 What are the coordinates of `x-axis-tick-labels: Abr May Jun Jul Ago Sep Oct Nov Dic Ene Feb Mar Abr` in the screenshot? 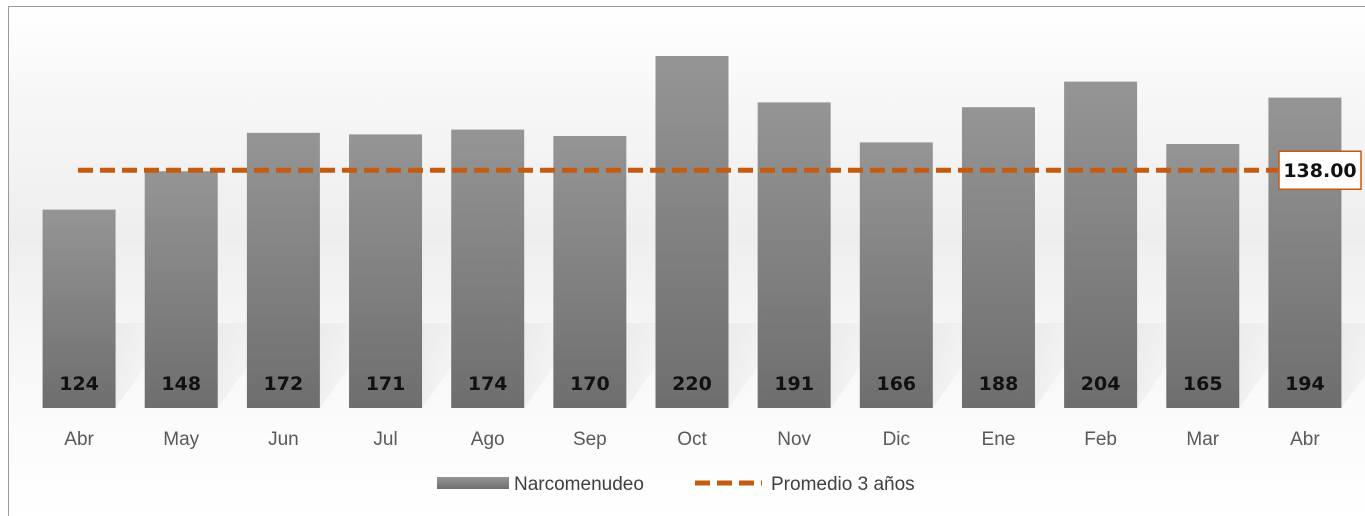 It's located at (692, 439).